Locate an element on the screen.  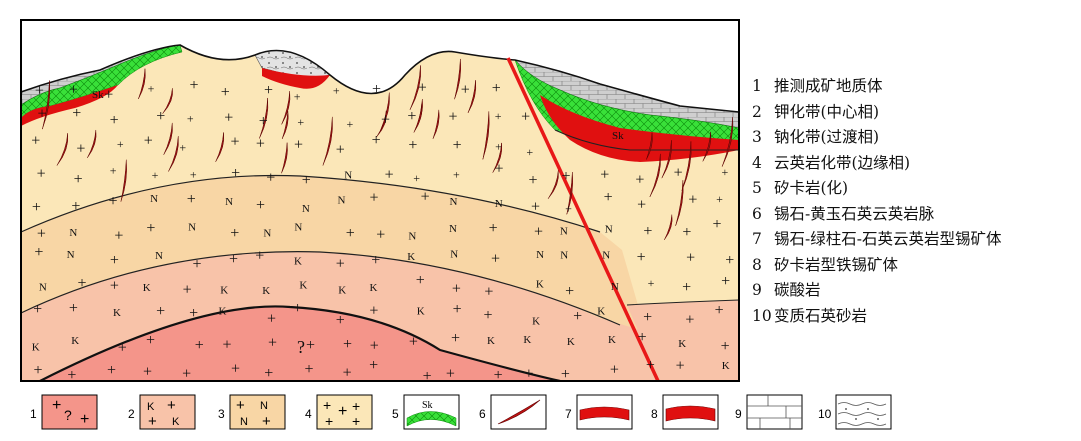
svg-text: K is located at coordinates (176, 422).